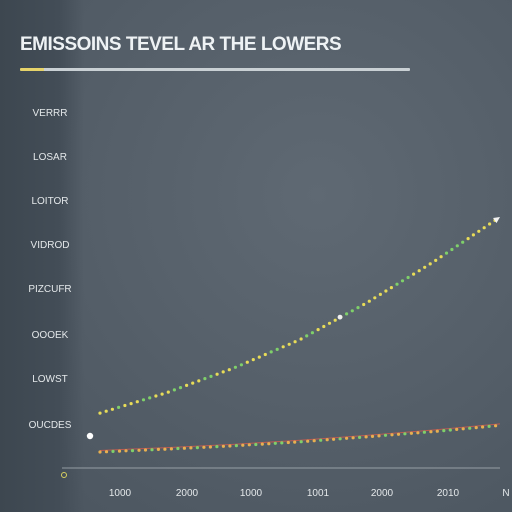  I want to click on series-1-arrowhead, so click(496, 220).